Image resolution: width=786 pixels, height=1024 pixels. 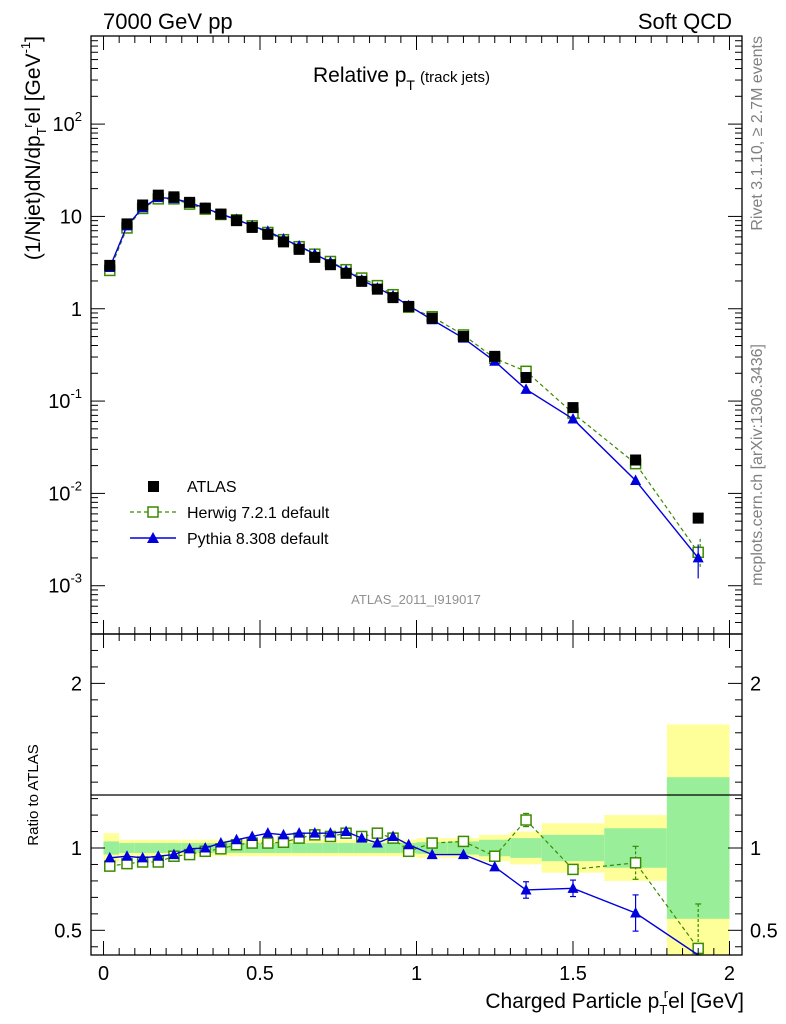 I want to click on main-y-tick-label: 10⁻², so click(x=65, y=491).